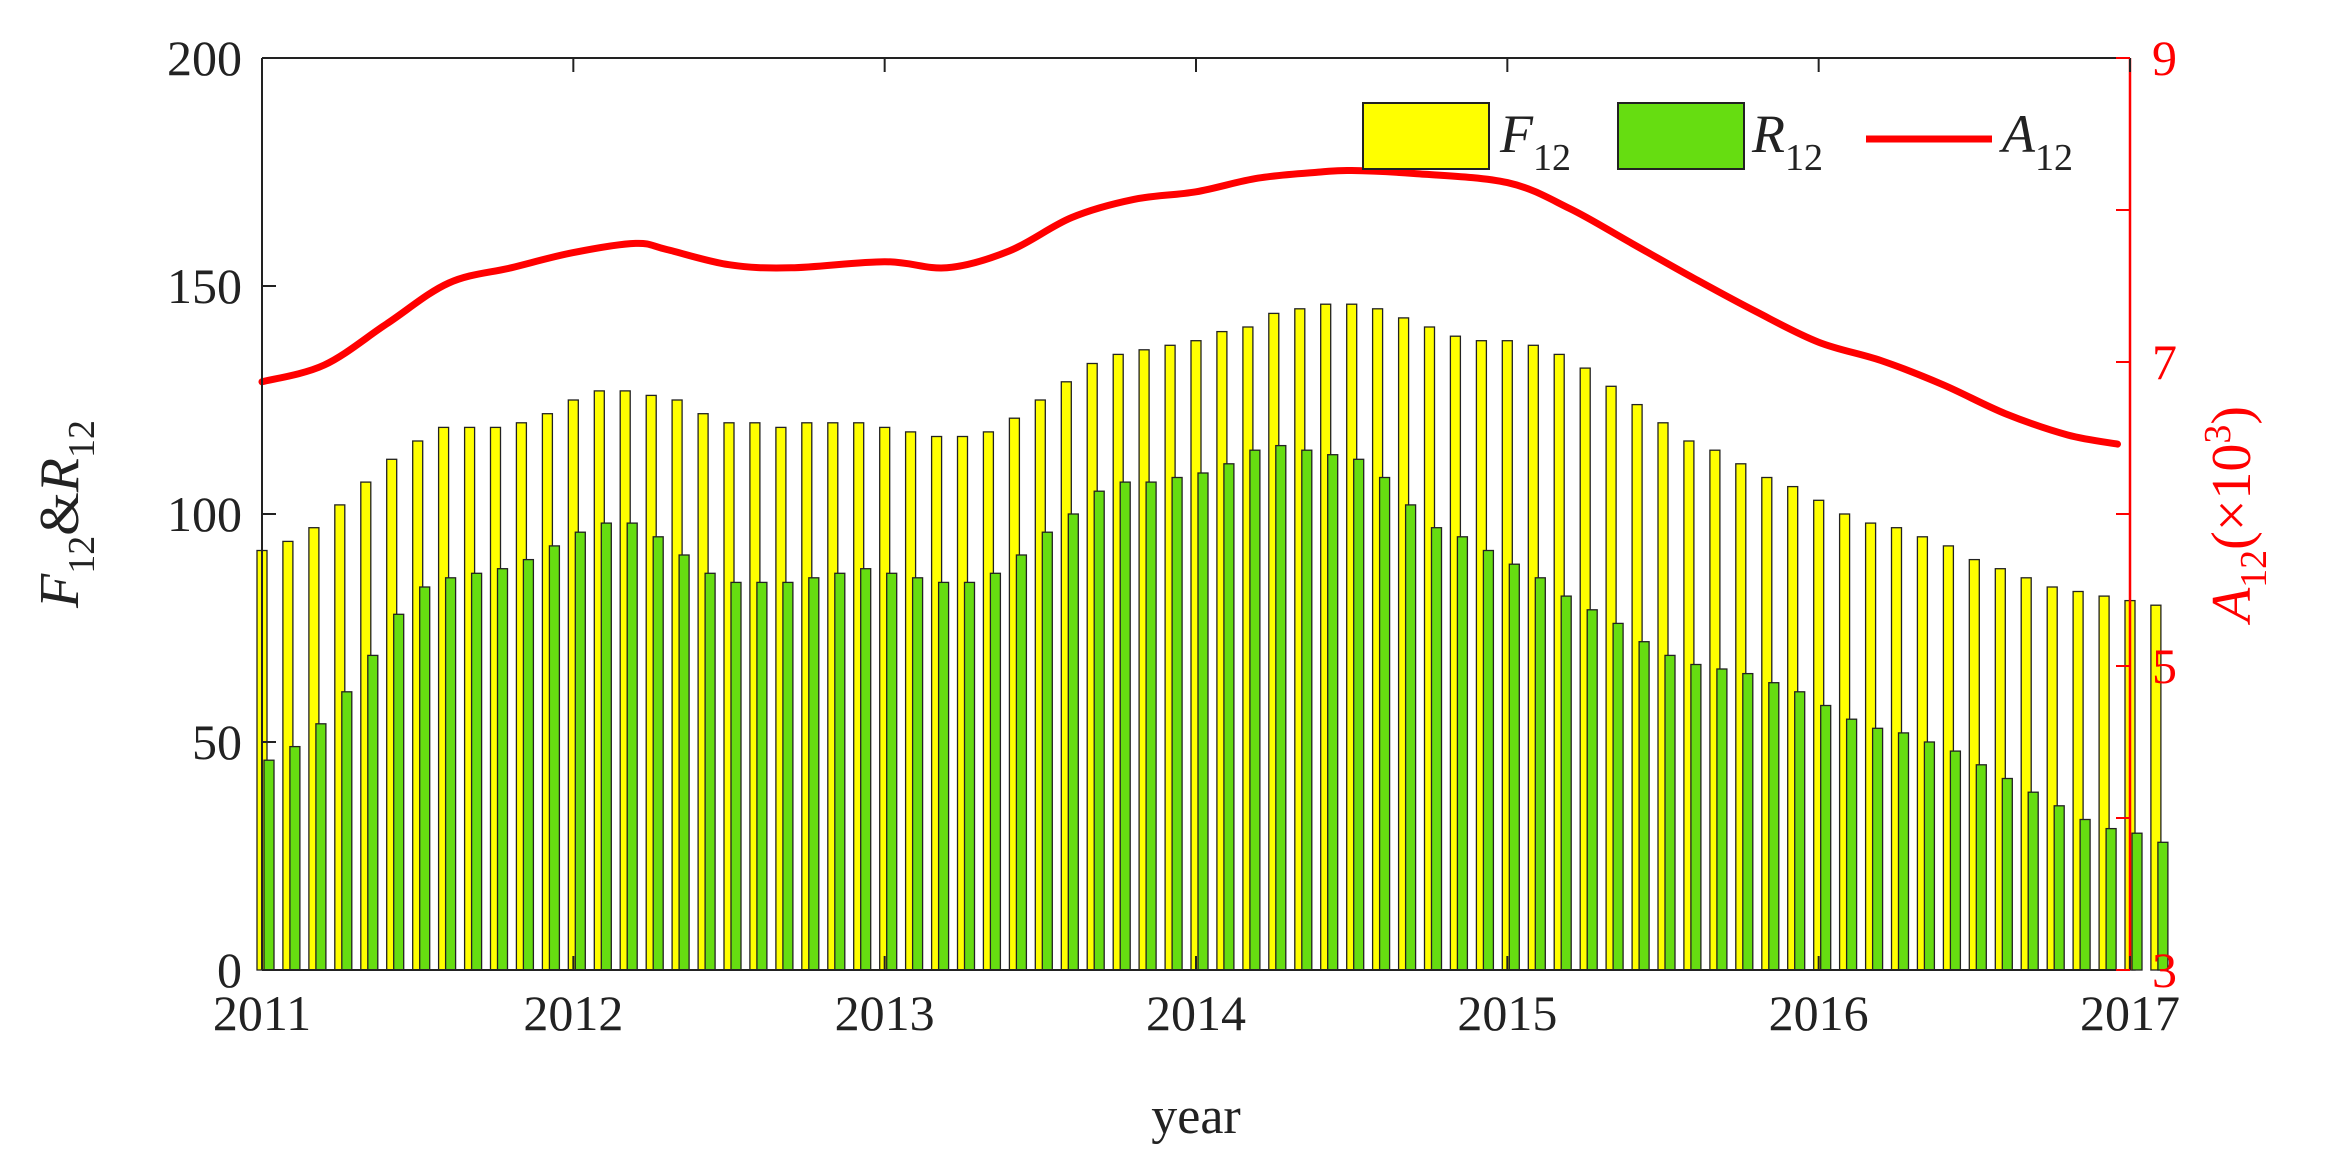 The width and height of the screenshot is (2348, 1170). What do you see at coordinates (66, 514) in the screenshot?
I see `y-axis-left-title: F12&R12` at bounding box center [66, 514].